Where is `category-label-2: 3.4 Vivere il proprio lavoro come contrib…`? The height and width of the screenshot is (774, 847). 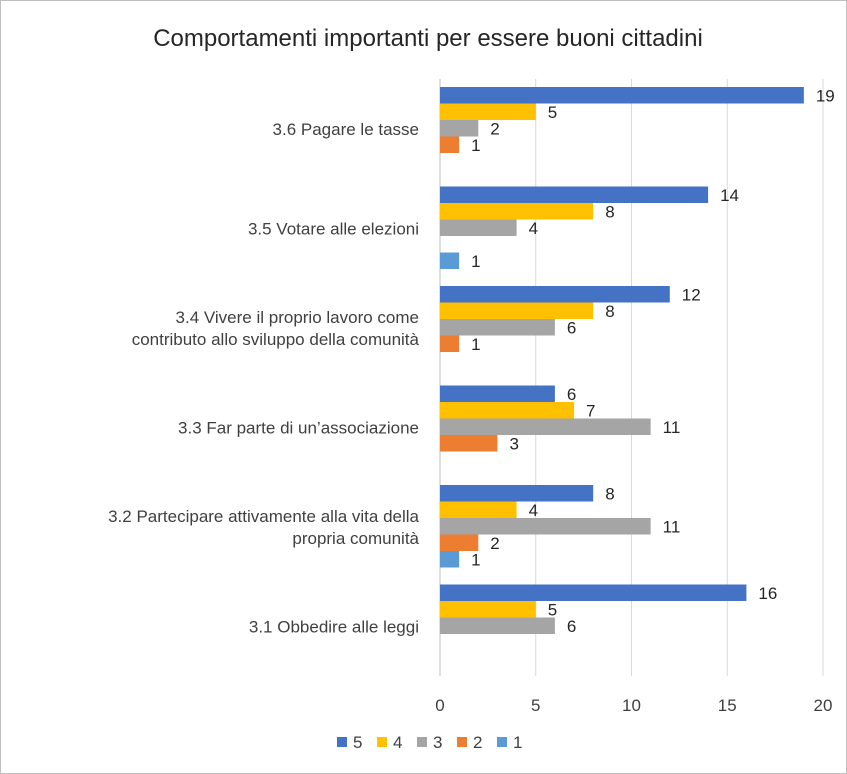
category-label-2: 3.4 Vivere il proprio lavoro come contrib… is located at coordinates (276, 328).